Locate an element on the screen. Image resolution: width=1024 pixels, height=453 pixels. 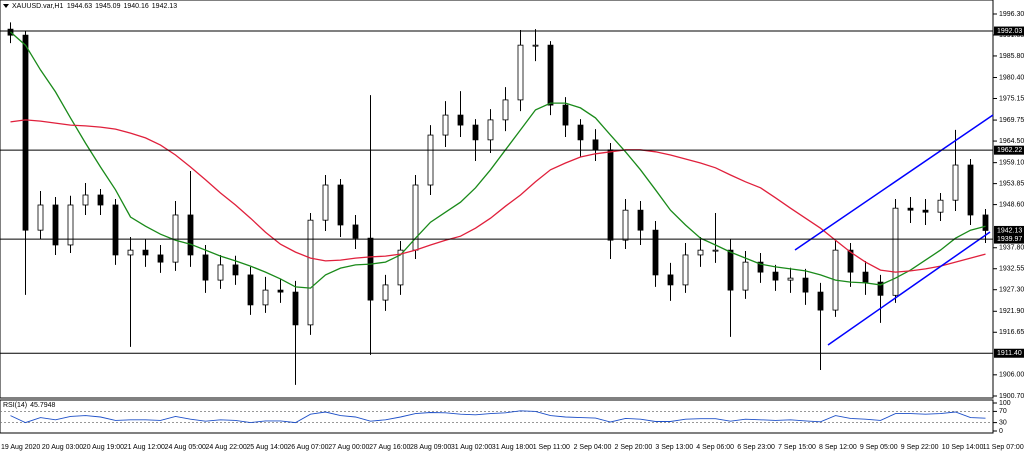
y-tick-label: 1932.55 is located at coordinates (1011, 269).